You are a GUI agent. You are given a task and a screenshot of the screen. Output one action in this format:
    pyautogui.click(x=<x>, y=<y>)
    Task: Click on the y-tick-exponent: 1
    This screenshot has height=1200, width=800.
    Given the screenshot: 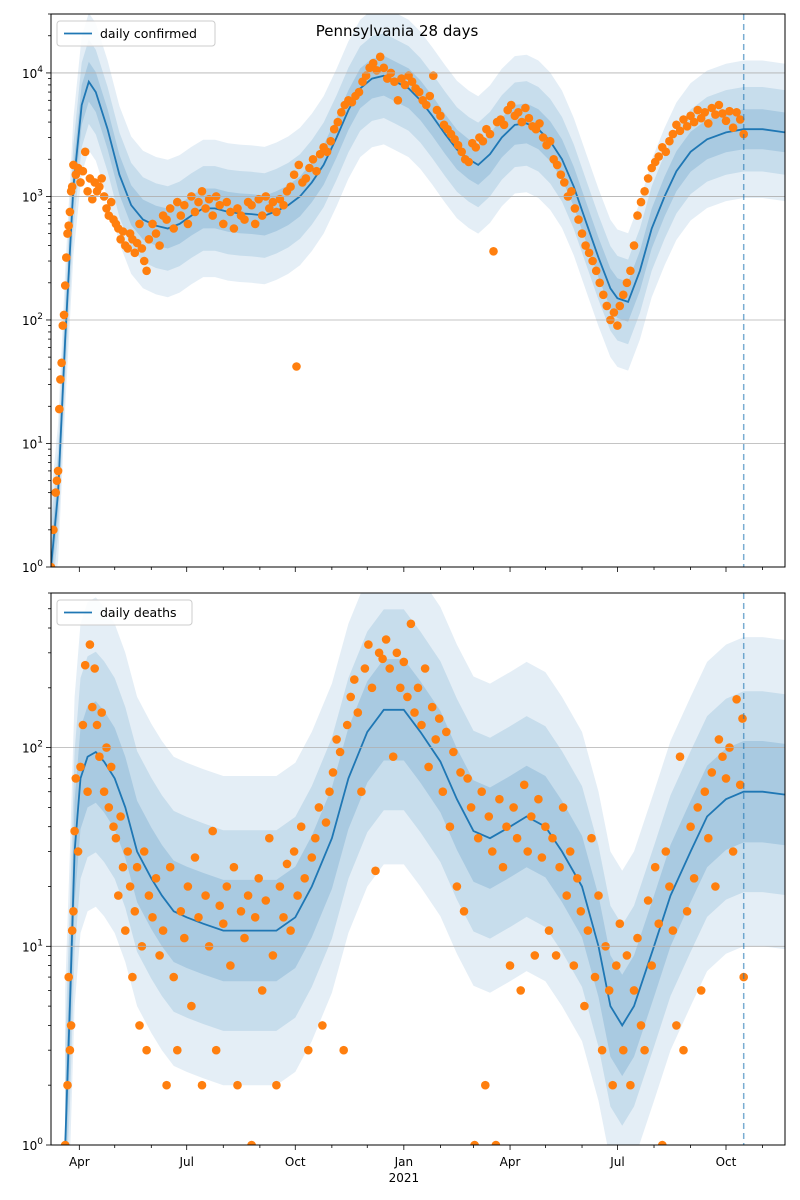 What is the action you would take?
    pyautogui.click(x=40, y=943)
    